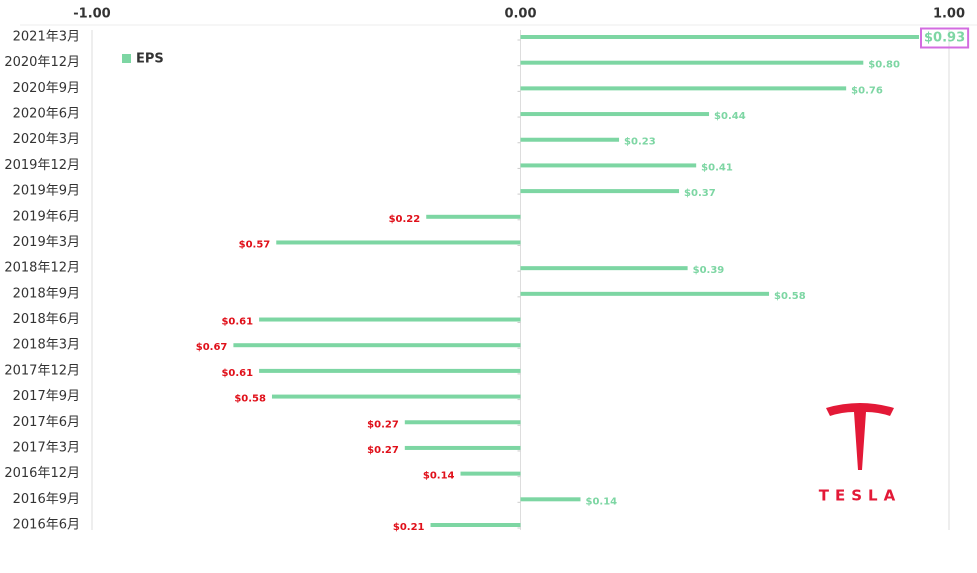 The height and width of the screenshot is (573, 977). Describe the element at coordinates (46, 396) in the screenshot. I see `y-tick-label: 2017年9月` at that location.